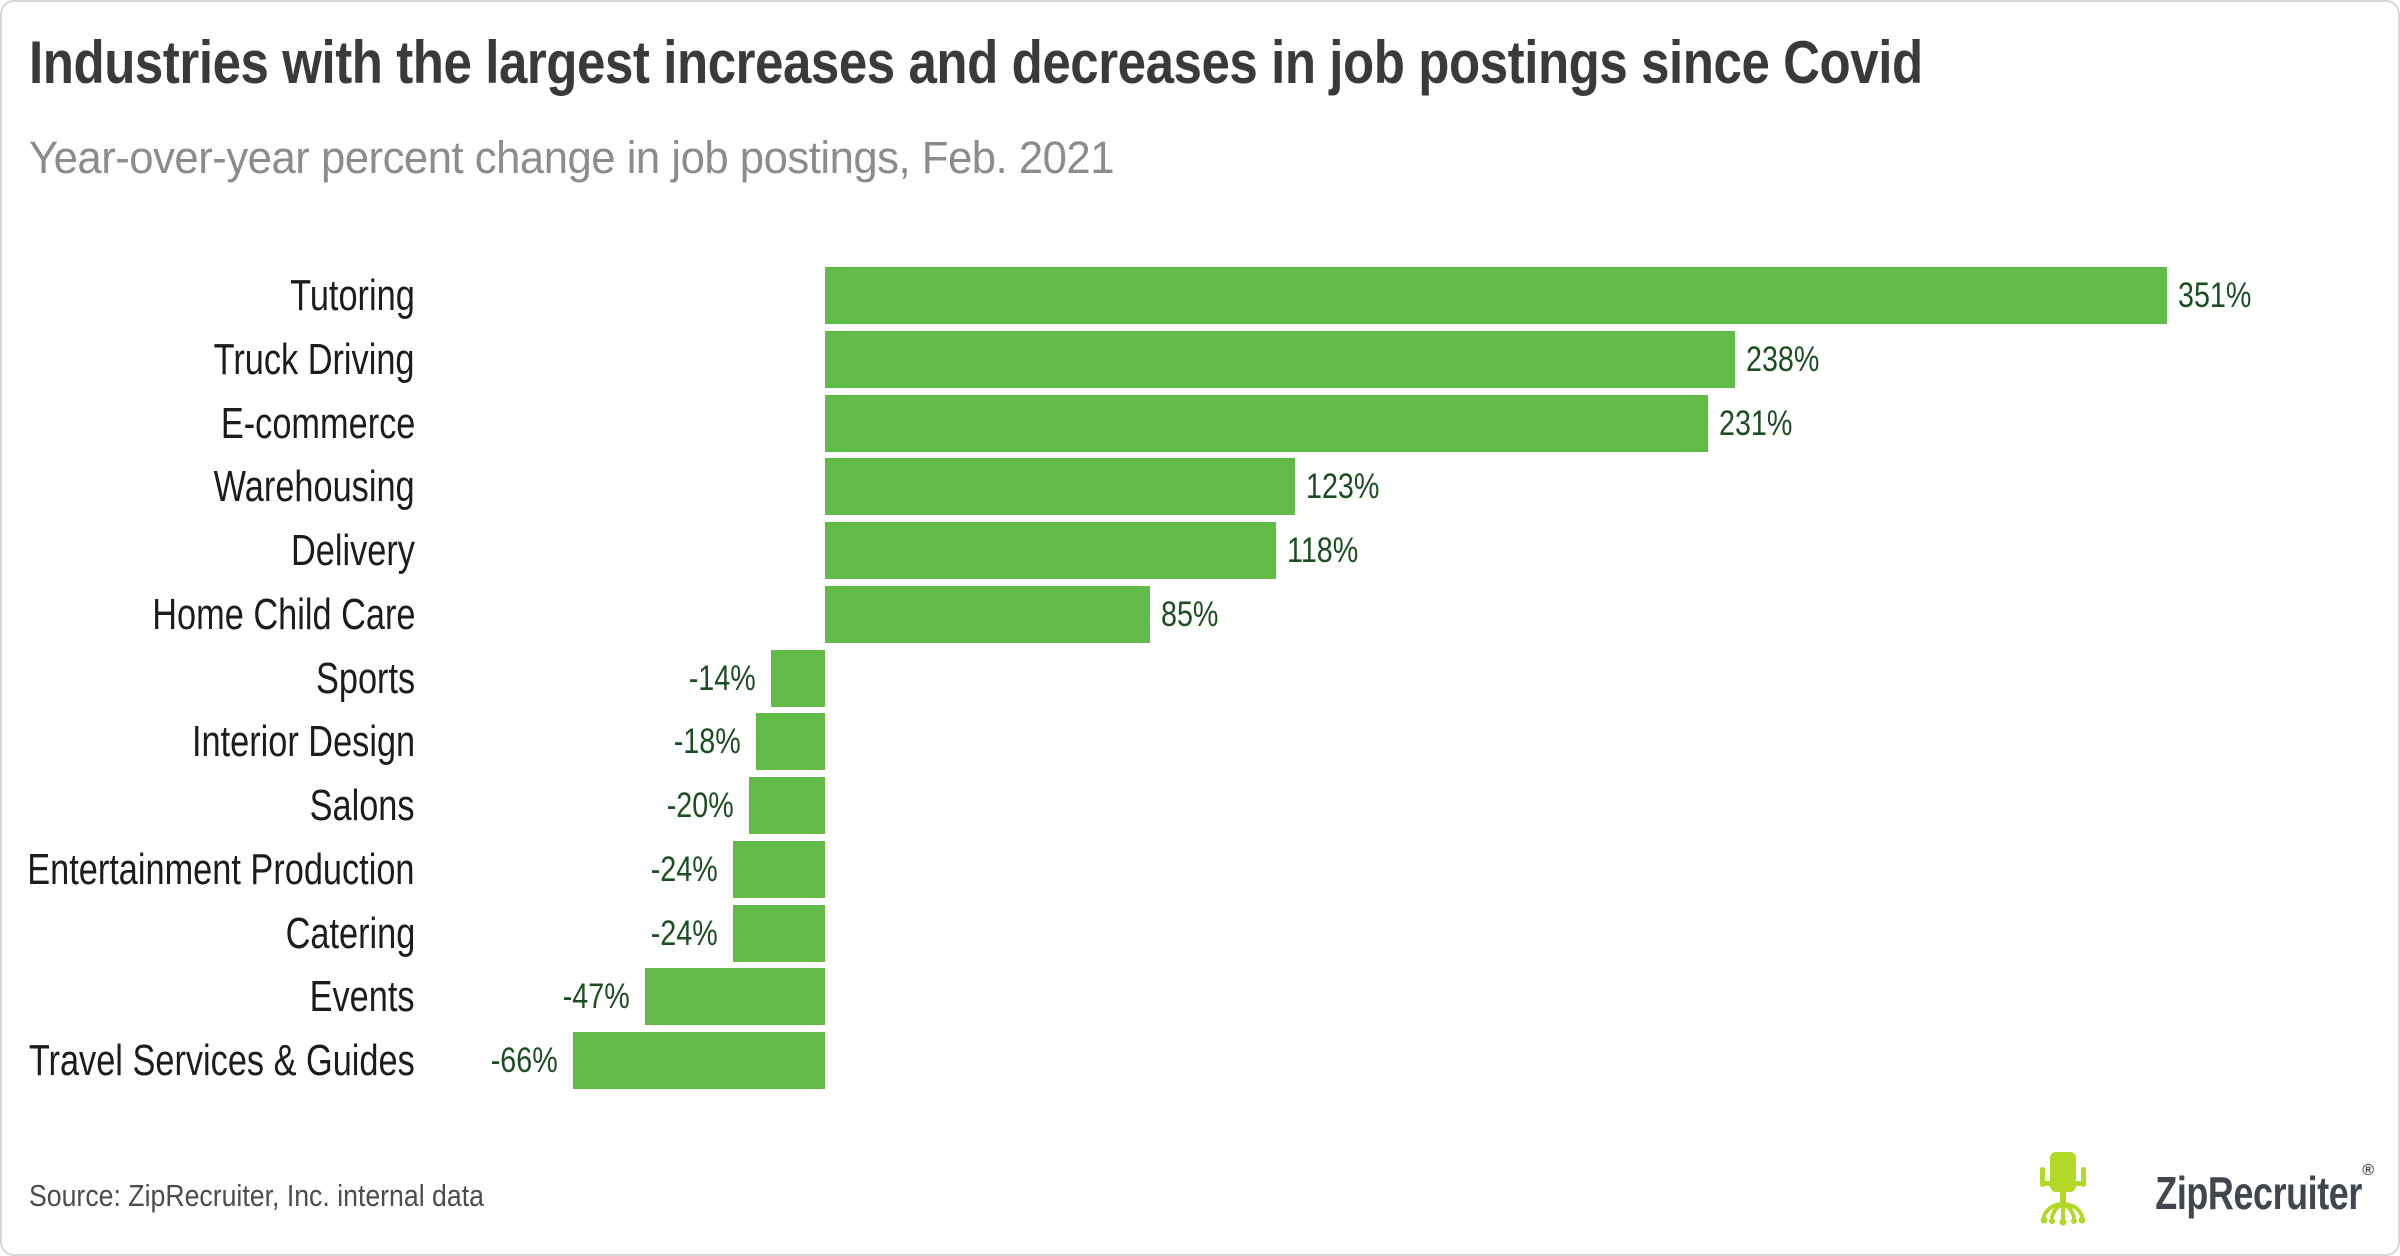  What do you see at coordinates (314, 486) in the screenshot?
I see `category-label: Warehousing` at bounding box center [314, 486].